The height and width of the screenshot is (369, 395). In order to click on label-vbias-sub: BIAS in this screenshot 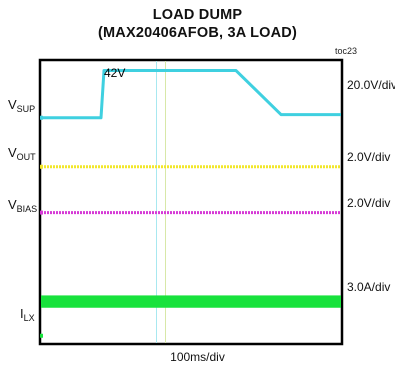, I will do `click(27, 209)`.